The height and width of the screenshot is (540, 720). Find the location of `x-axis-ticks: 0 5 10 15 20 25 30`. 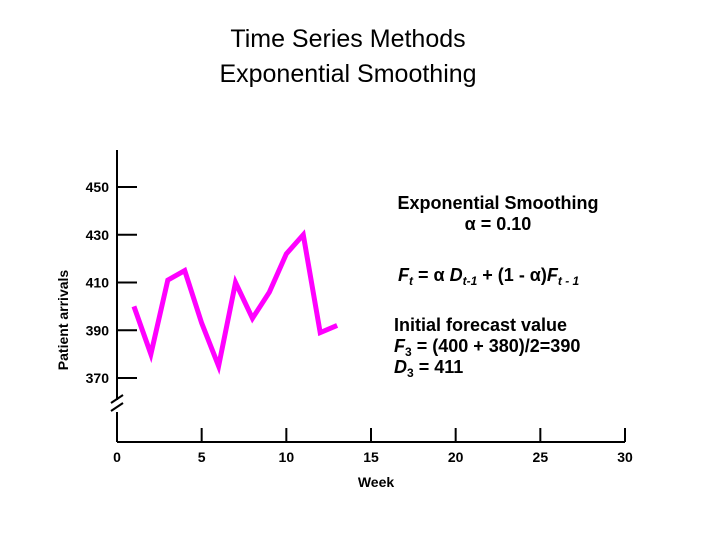

x-axis-ticks: 0 5 10 15 20 25 30 is located at coordinates (373, 446).